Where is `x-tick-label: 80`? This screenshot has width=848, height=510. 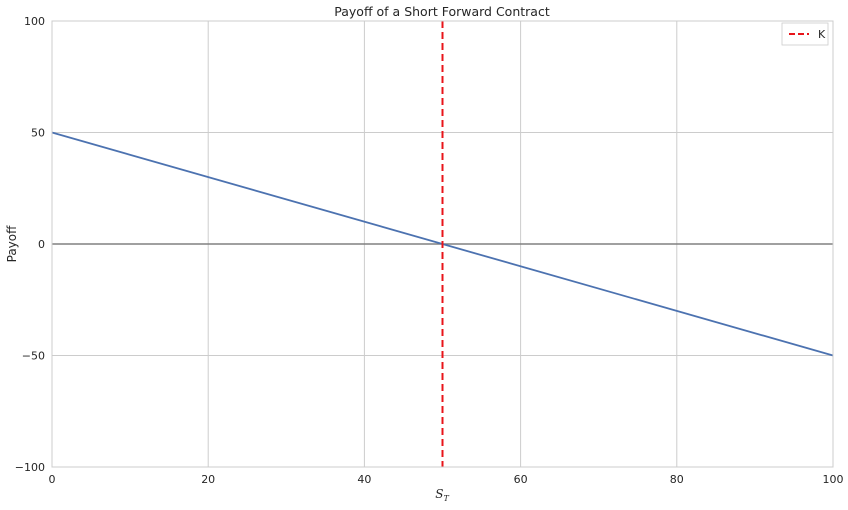 x-tick-label: 80 is located at coordinates (677, 479).